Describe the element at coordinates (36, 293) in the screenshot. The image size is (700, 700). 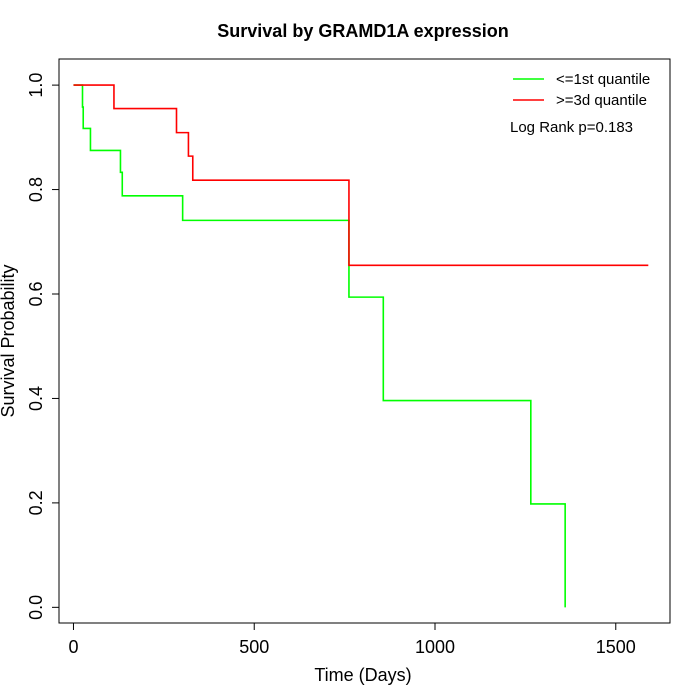
I see `y-tick-label: 0.6` at that location.